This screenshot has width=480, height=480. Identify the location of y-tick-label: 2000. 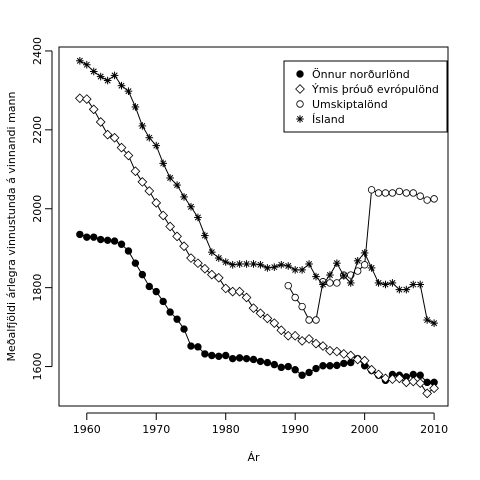
(37, 209).